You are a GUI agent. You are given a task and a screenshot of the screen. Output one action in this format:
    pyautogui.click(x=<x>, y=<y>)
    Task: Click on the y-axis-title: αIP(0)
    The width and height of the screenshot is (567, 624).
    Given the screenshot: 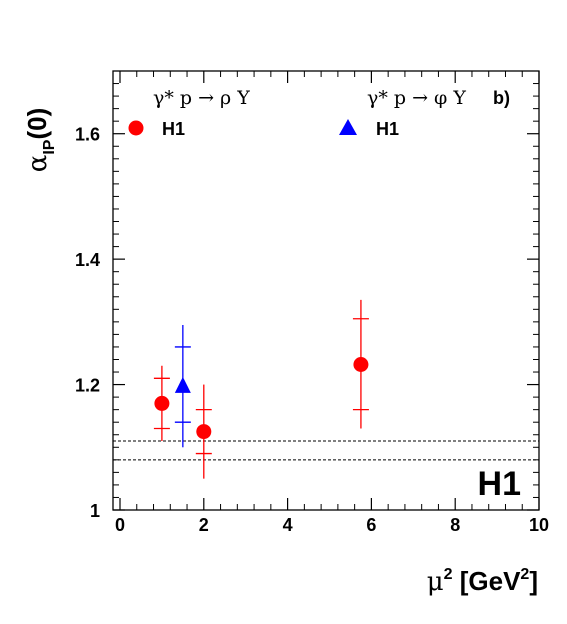 What is the action you would take?
    pyautogui.click(x=40, y=140)
    